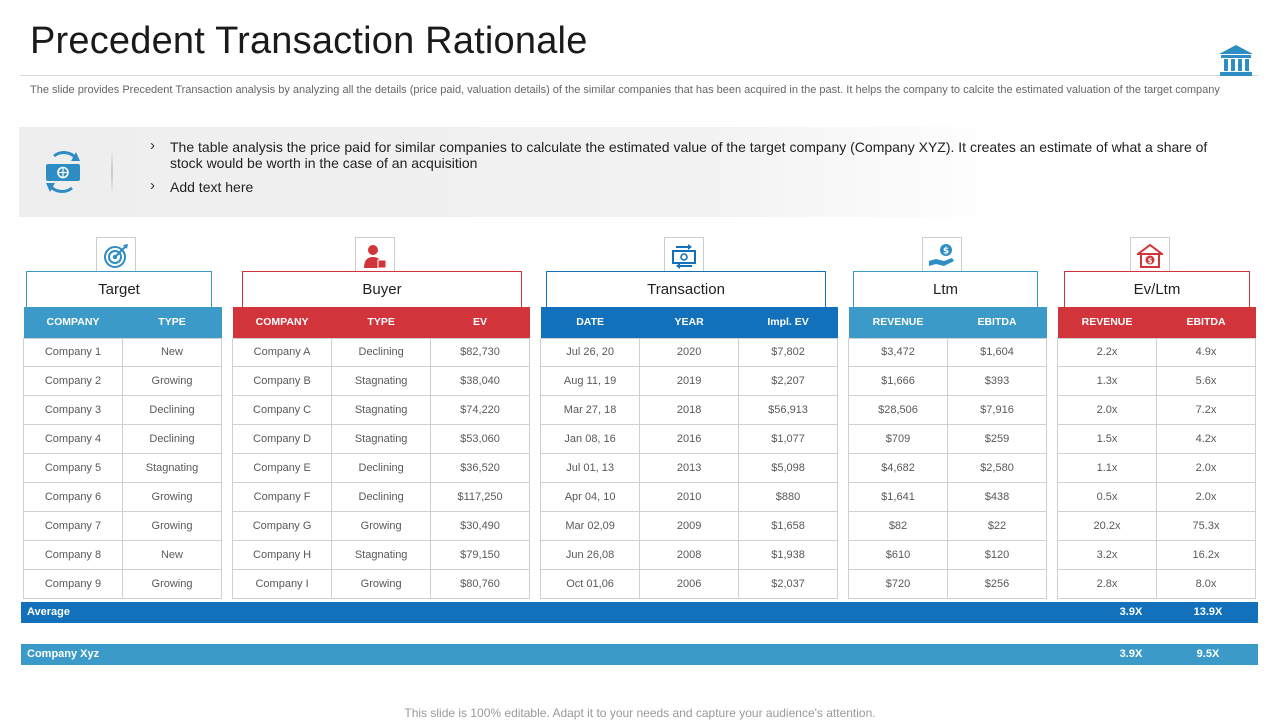 This screenshot has width=1280, height=720. Describe the element at coordinates (382, 289) in the screenshot. I see `buyer-label: Buyer` at that location.